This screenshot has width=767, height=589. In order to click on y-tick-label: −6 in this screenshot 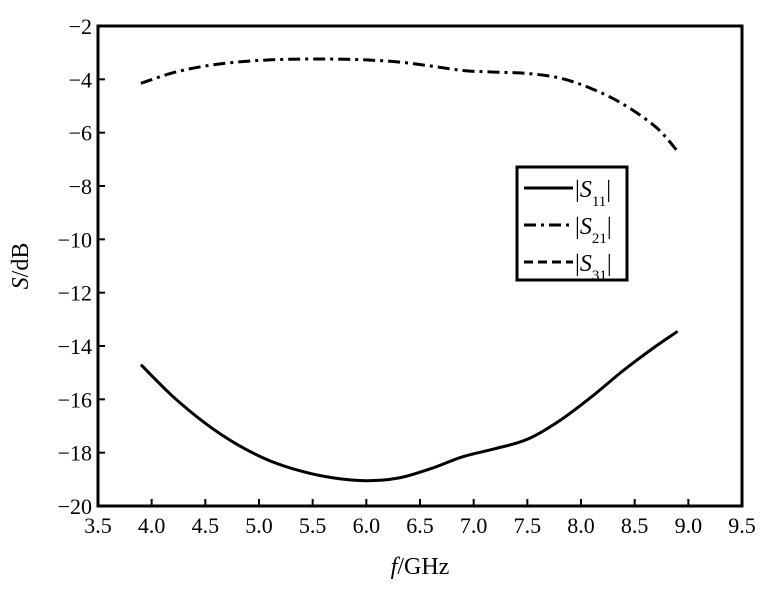, I will do `click(80, 133)`.